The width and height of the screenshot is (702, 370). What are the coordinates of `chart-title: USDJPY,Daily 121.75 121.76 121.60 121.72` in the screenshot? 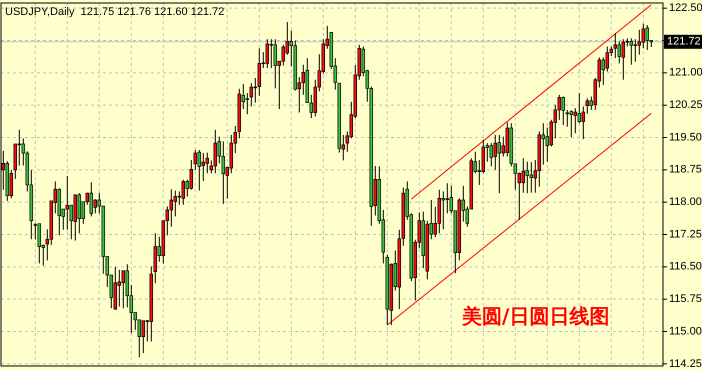 It's located at (114, 12).